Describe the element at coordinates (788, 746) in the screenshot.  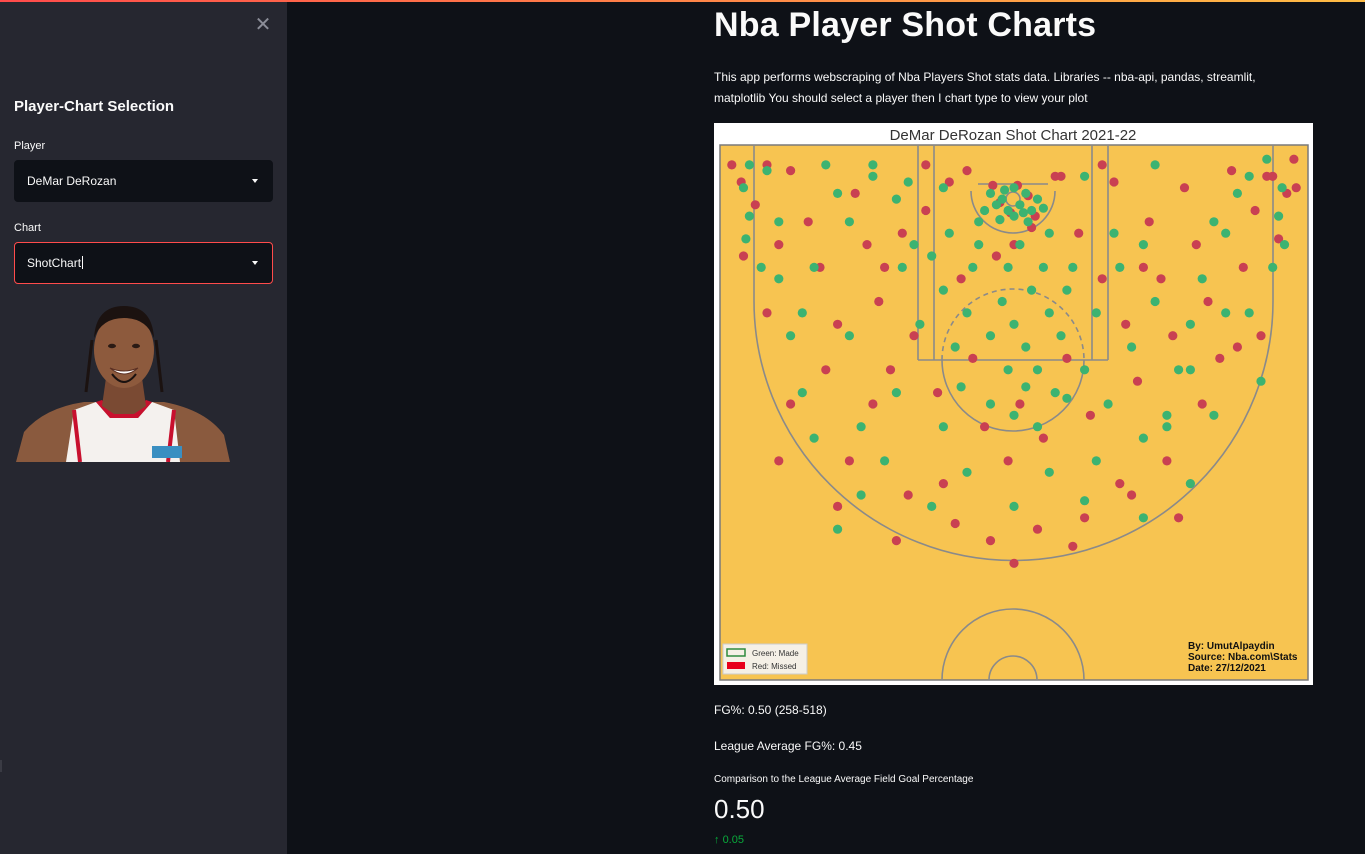
I see `league-average-stat: League Average FG%: 0.45` at that location.